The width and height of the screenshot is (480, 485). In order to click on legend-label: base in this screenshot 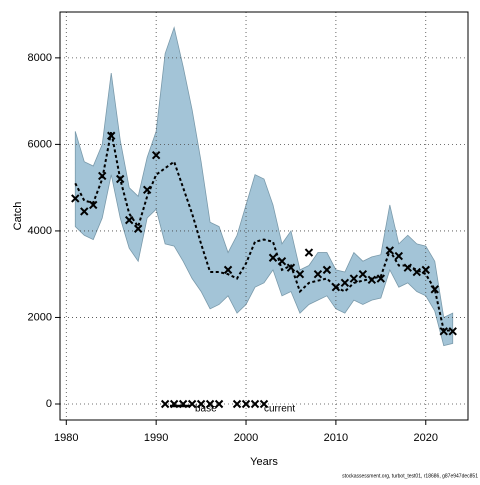, I will do `click(206, 409)`.